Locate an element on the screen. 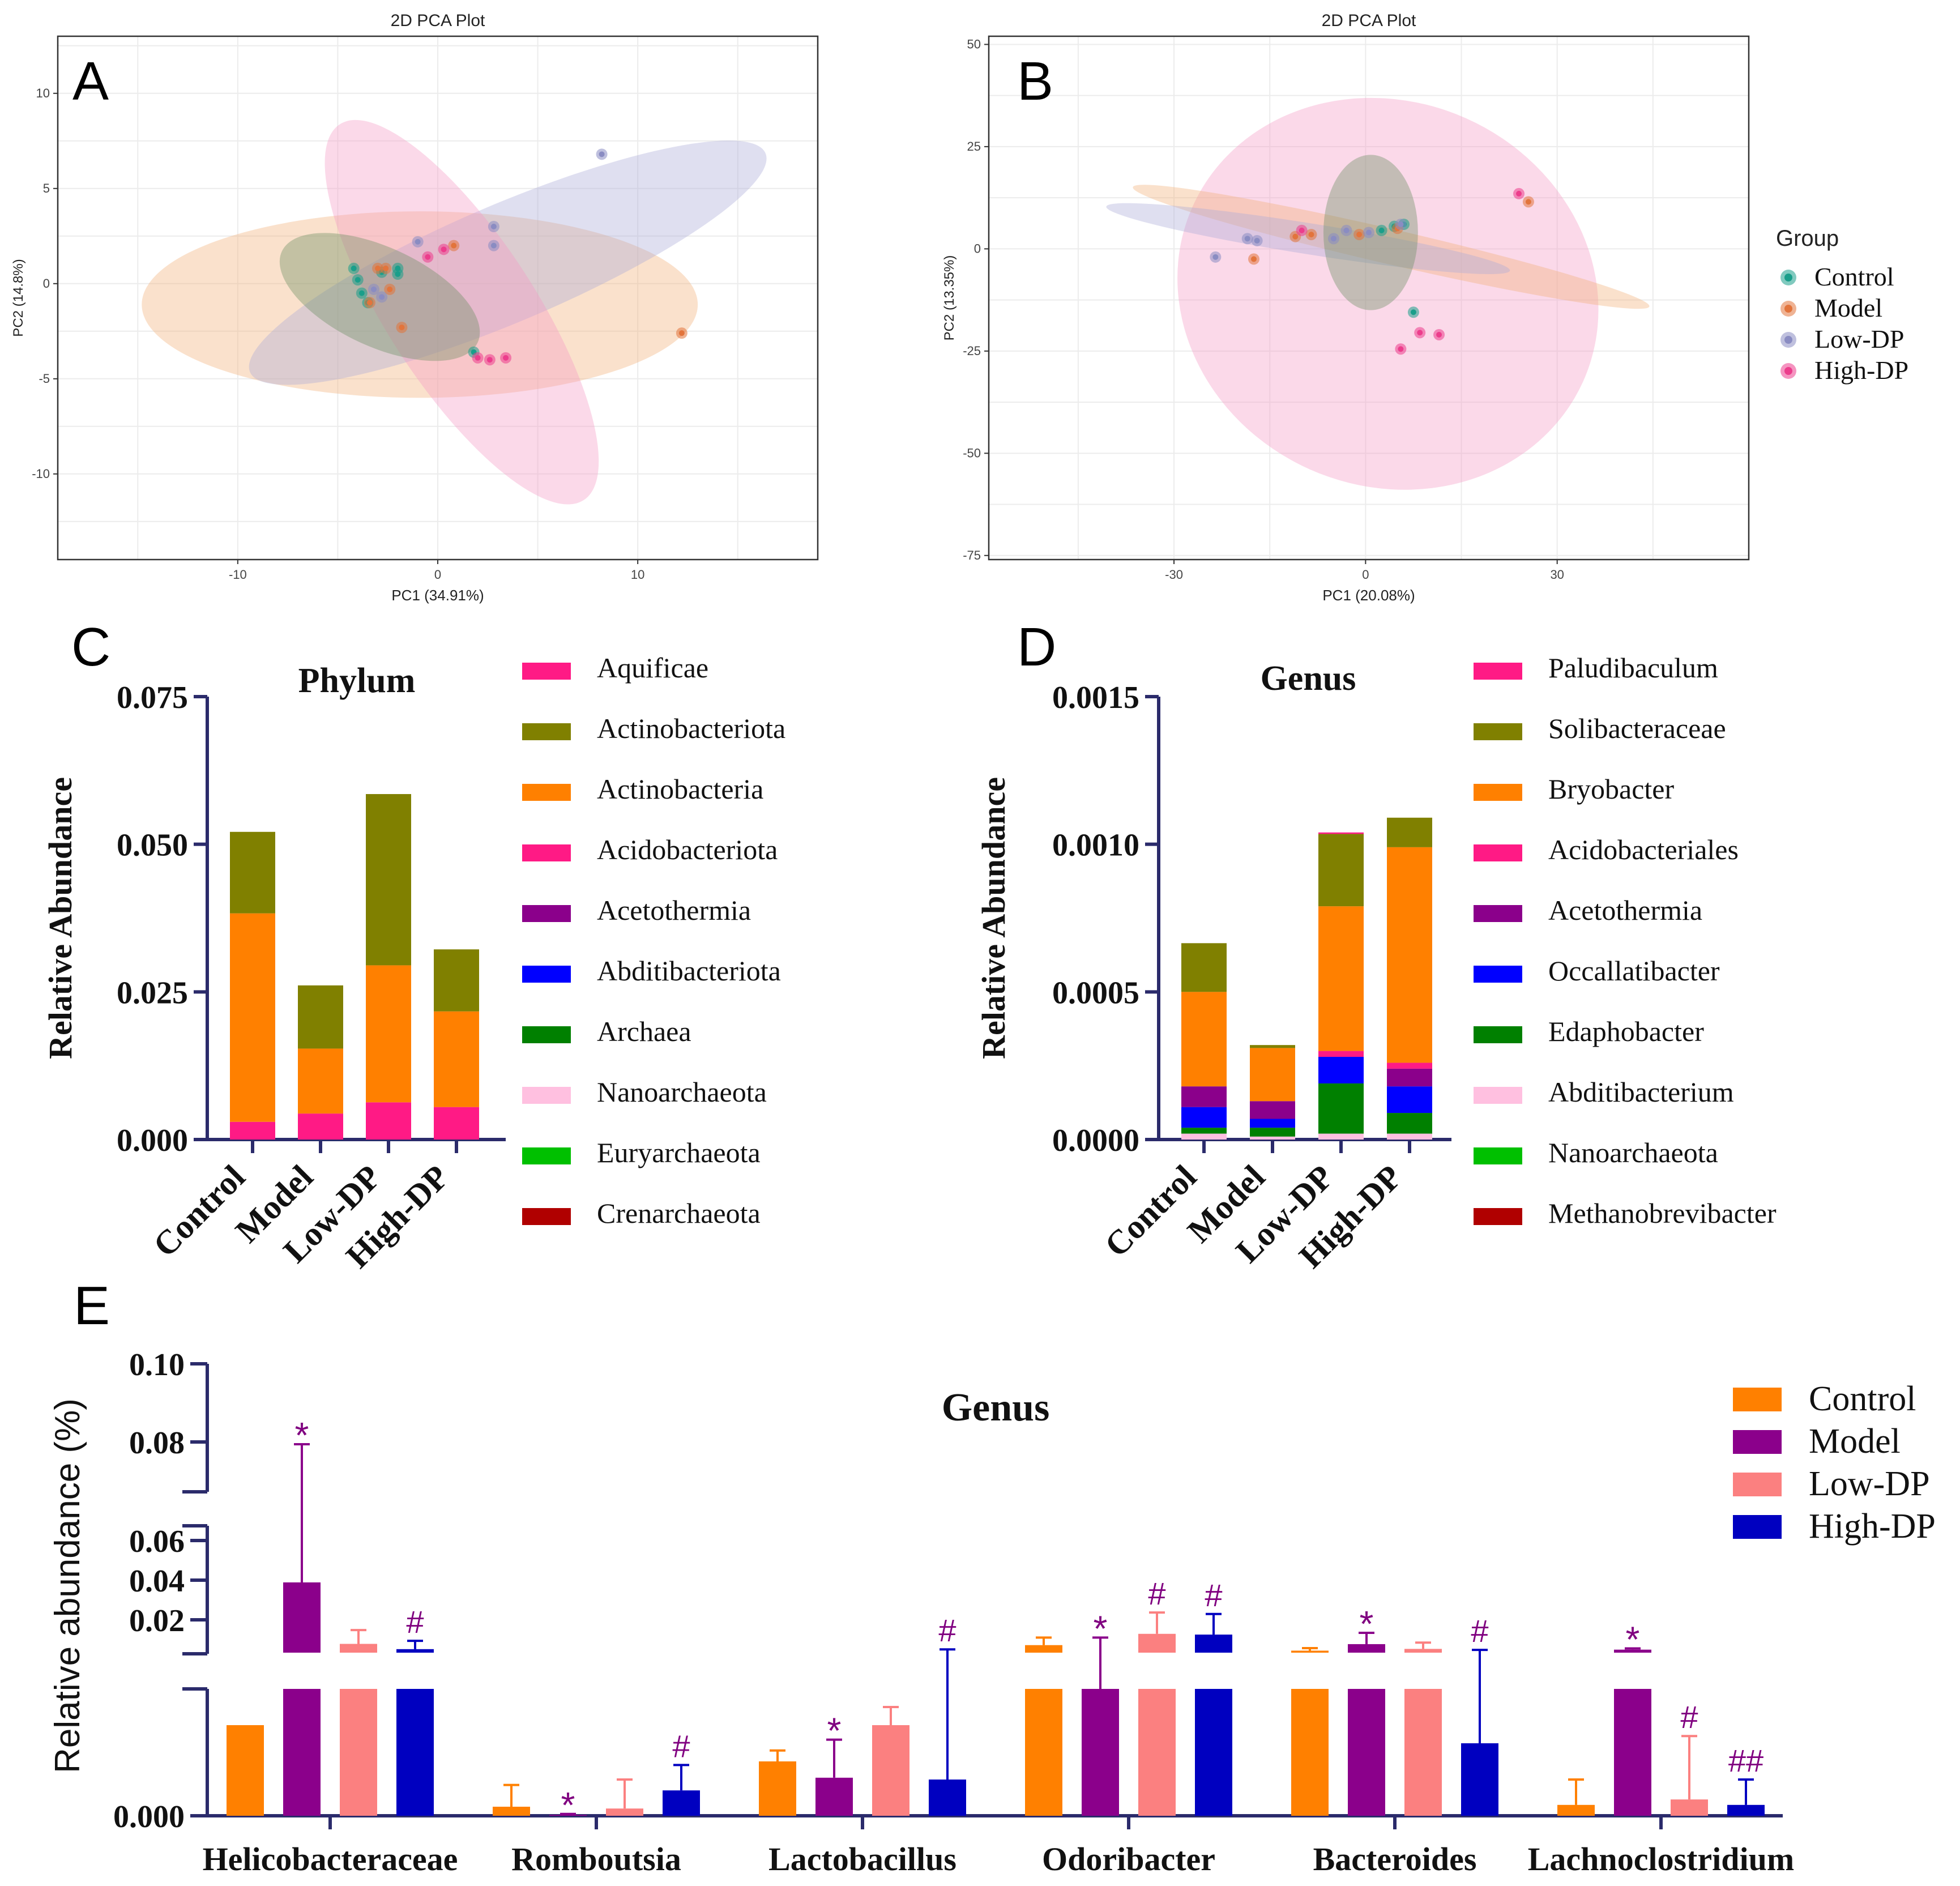  y-tick-label: 0.025 is located at coordinates (152, 993).